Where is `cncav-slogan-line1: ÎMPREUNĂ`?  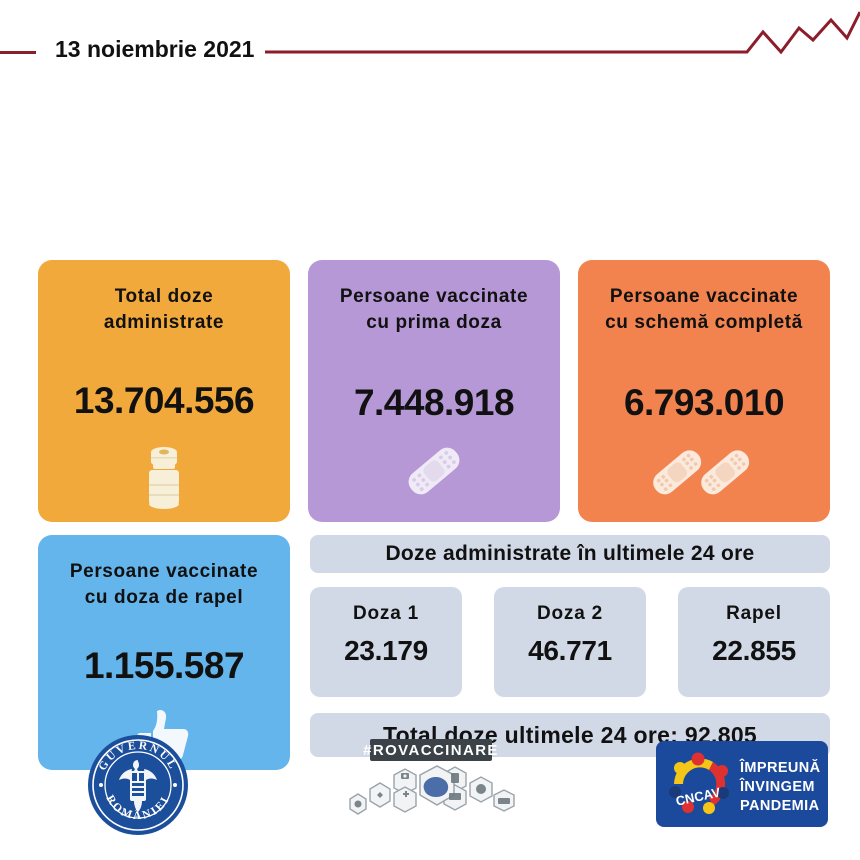 cncav-slogan-line1: ÎMPREUNĂ is located at coordinates (780, 767).